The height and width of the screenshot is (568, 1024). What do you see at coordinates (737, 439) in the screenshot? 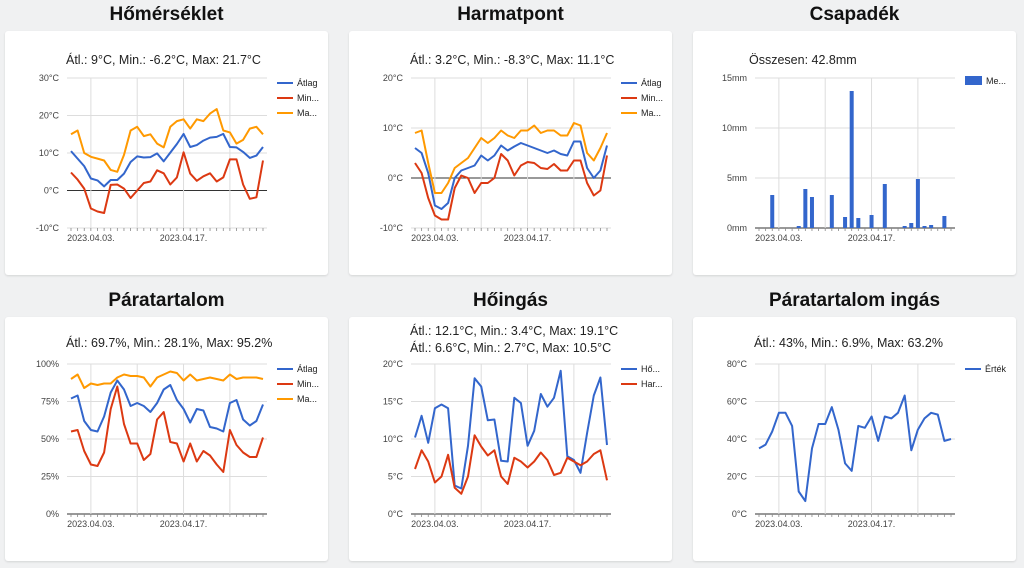
I see `y-tick-label: 40°C` at bounding box center [737, 439].